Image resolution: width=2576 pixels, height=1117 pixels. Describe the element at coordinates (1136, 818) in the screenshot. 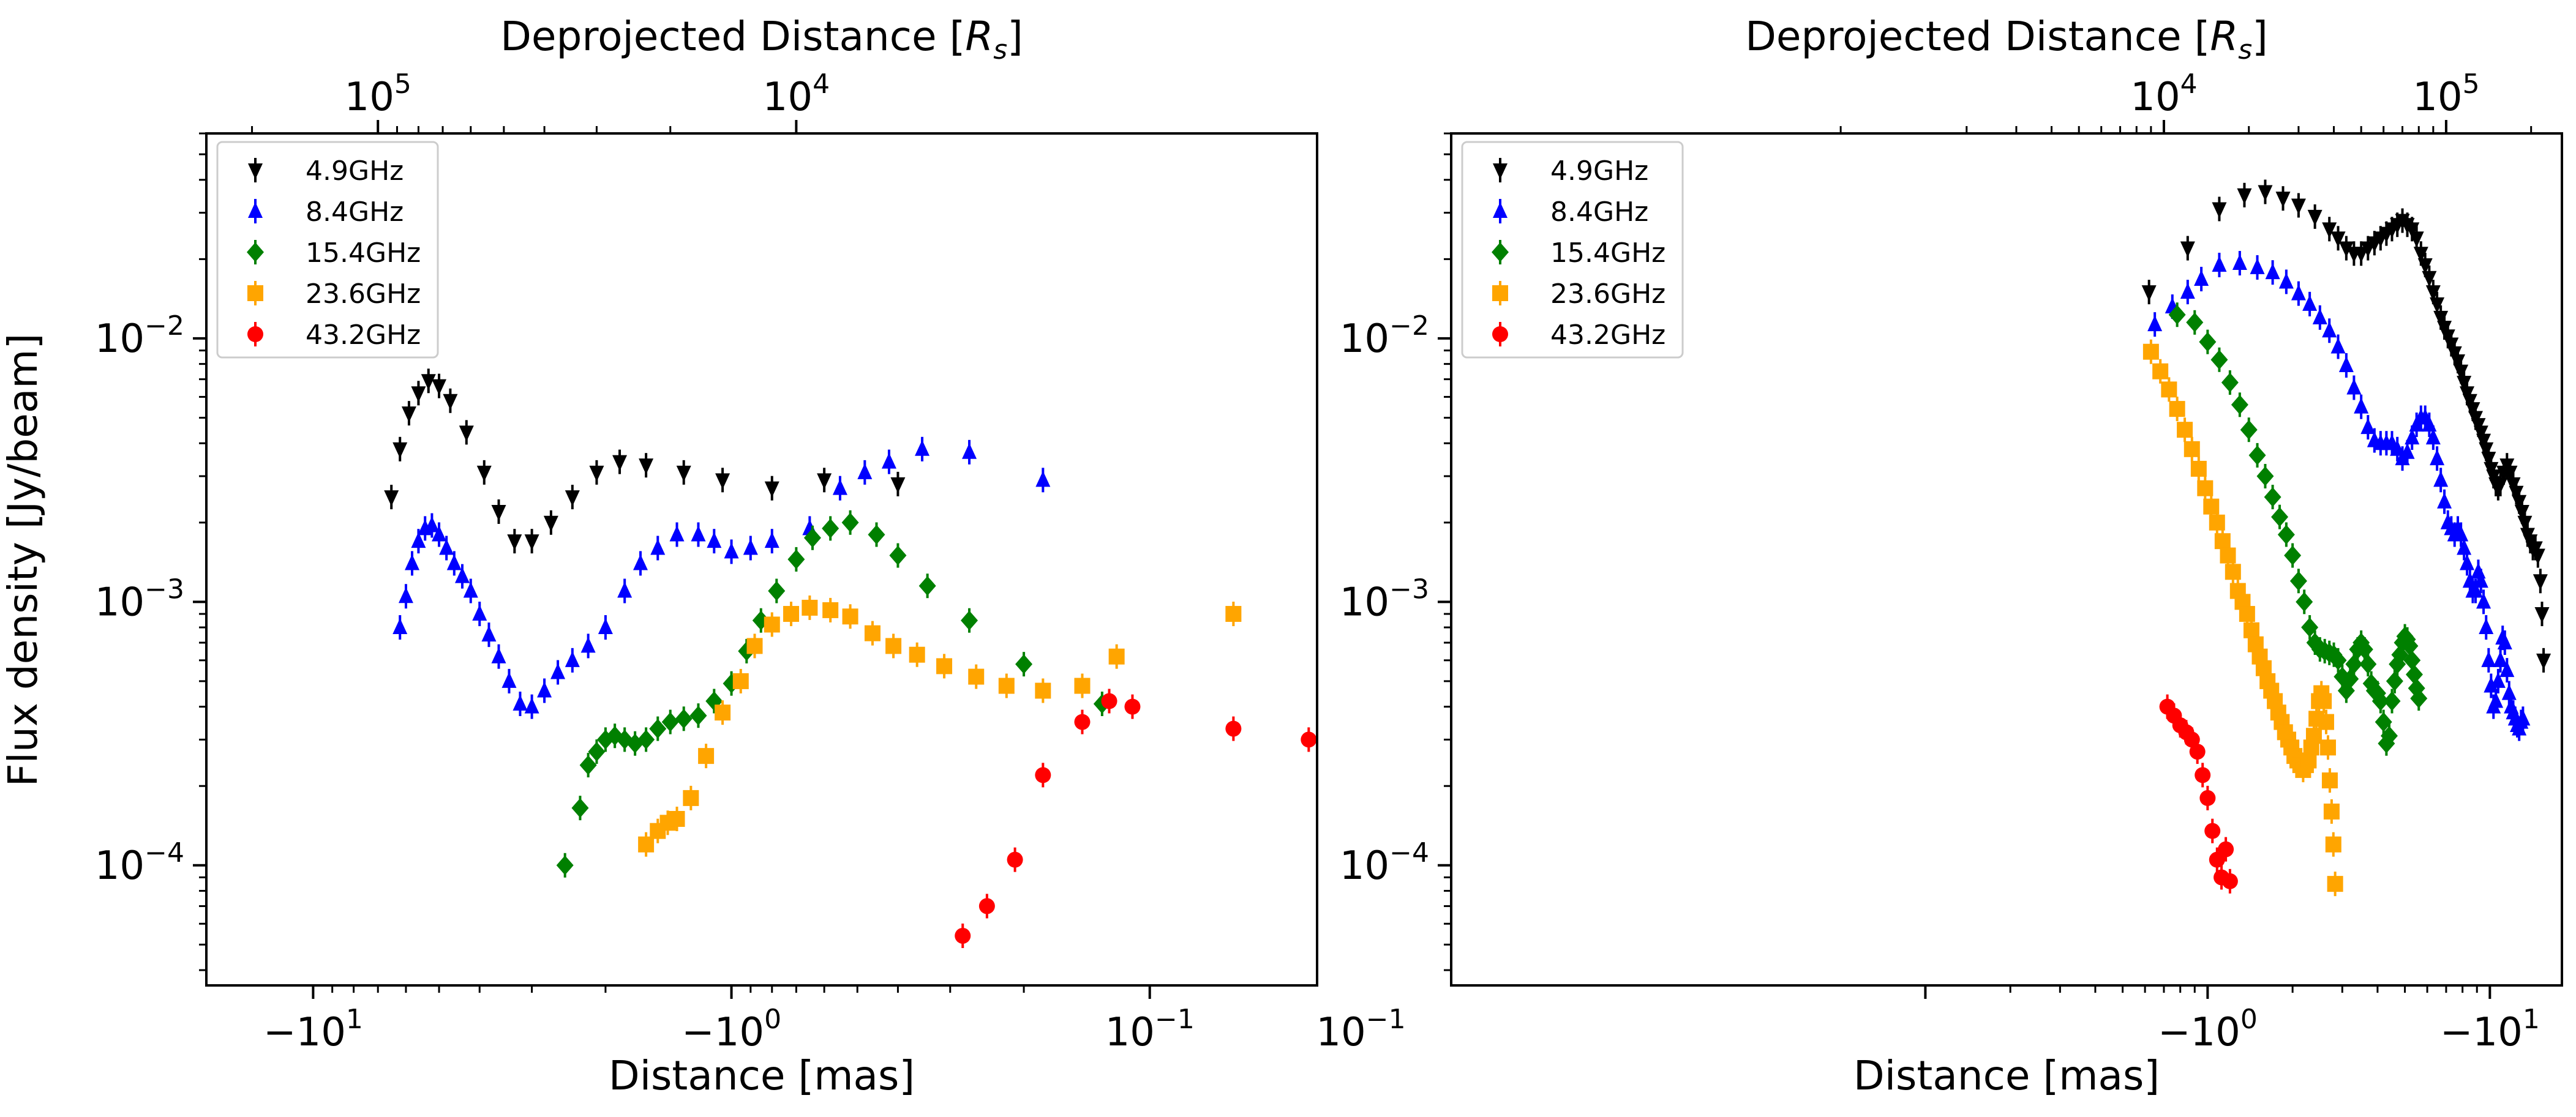

I see `left-series-43-2GHz` at that location.